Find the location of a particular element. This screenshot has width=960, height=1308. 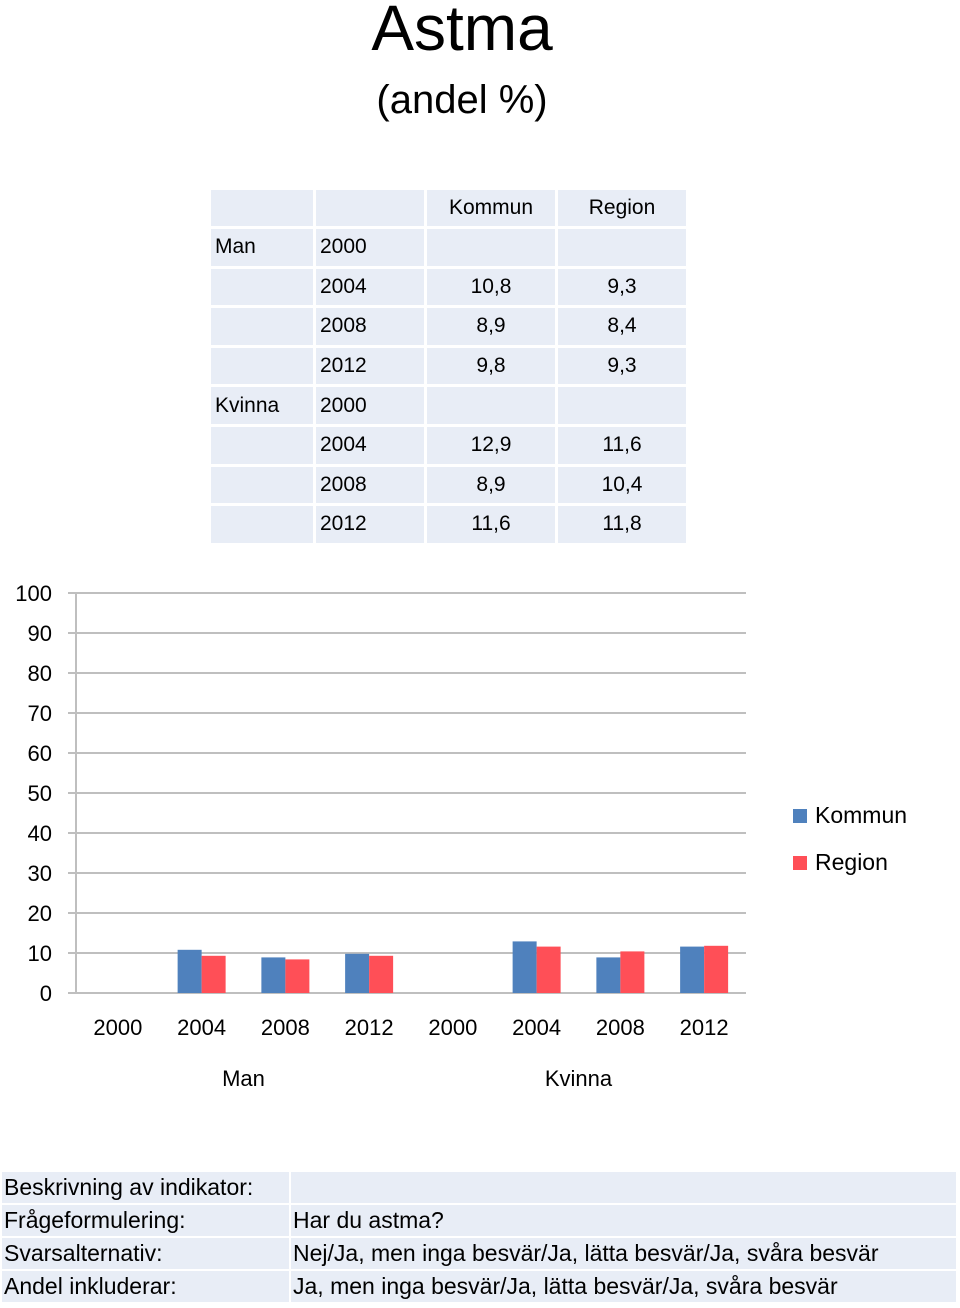

table-row: Man 2000 is located at coordinates (448, 247).